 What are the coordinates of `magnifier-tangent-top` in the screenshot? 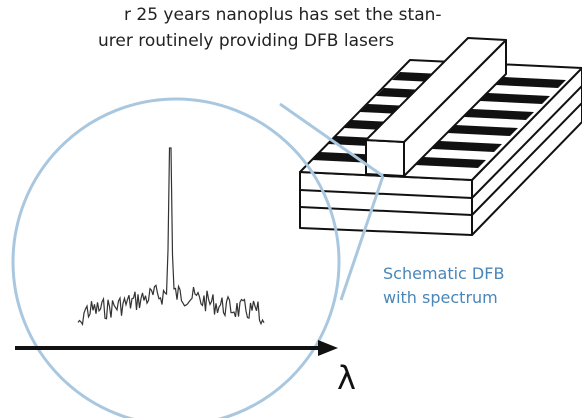 It's located at (331, 140).